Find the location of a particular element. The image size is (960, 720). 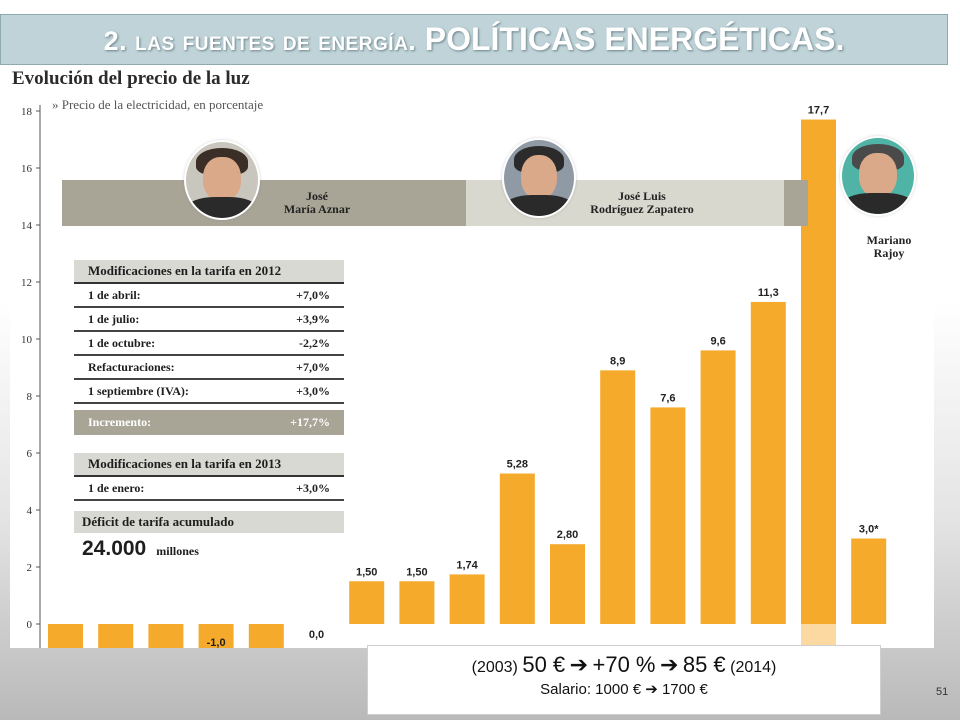

bar-value-label: 17,7 is located at coordinates (818, 111).